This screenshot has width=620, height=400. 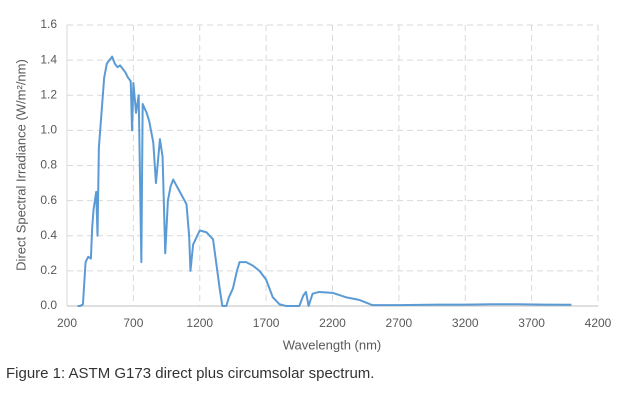 What do you see at coordinates (332, 323) in the screenshot?
I see `x-tick-label: 2200` at bounding box center [332, 323].